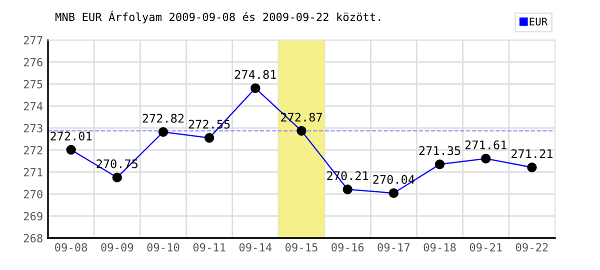  What do you see at coordinates (539, 22) in the screenshot?
I see `legend-label: EUR` at bounding box center [539, 22].